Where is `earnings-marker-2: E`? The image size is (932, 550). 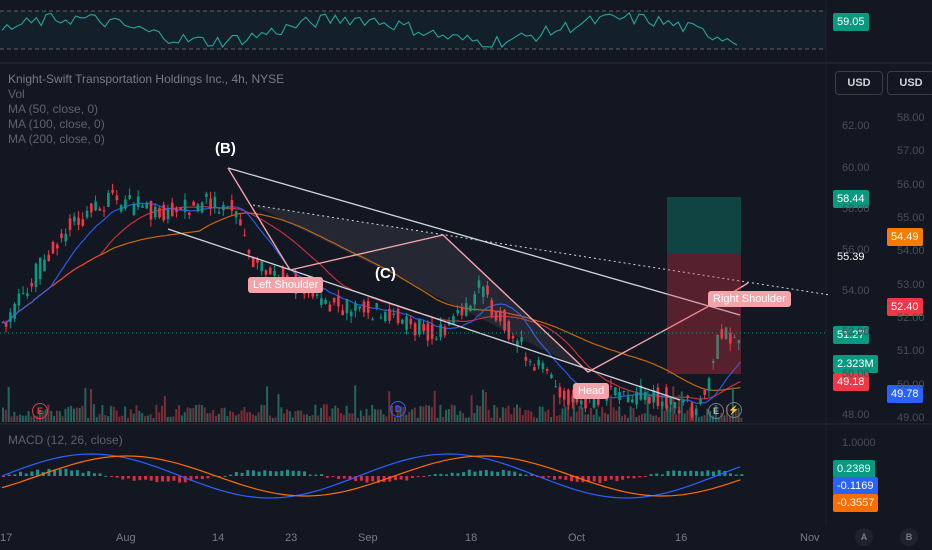
earnings-marker-2: E is located at coordinates (716, 411).